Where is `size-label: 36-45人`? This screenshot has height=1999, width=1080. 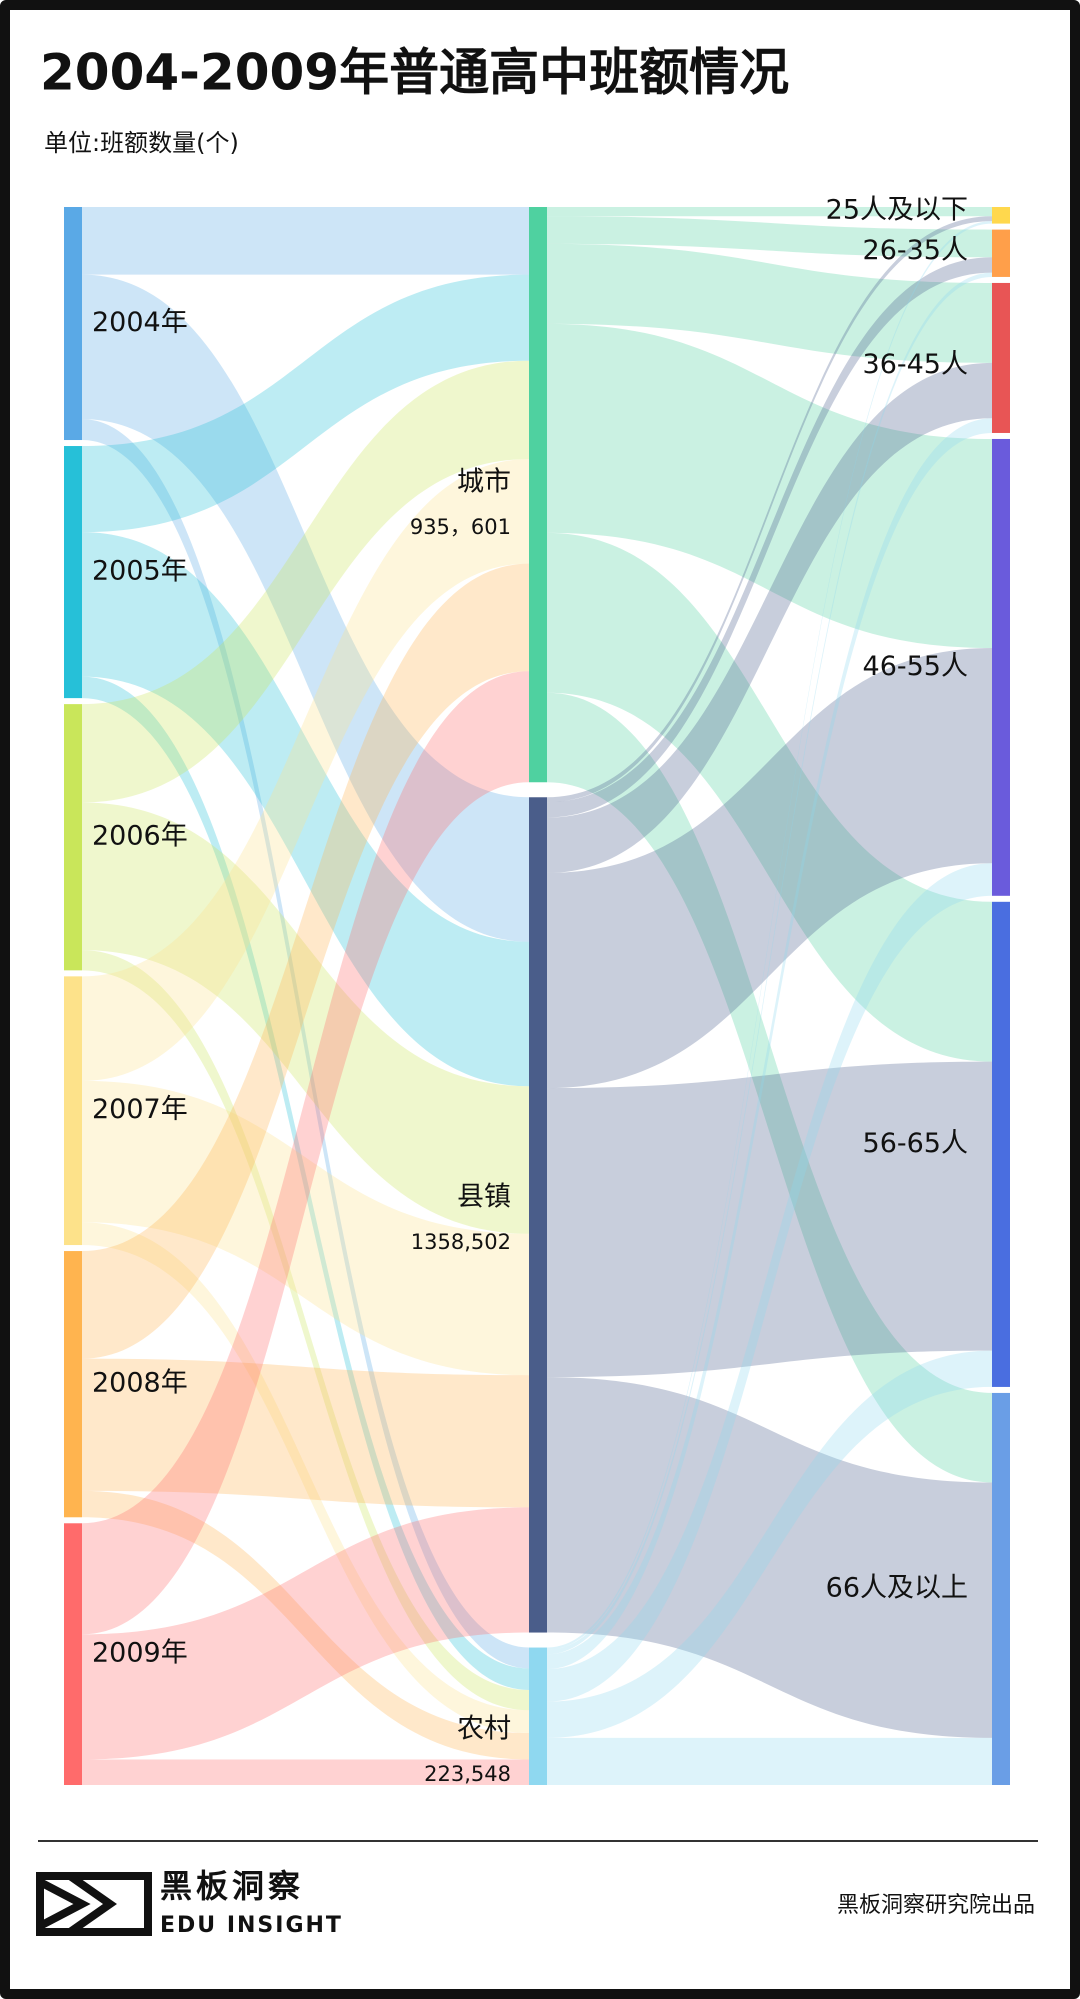 size-label: 36-45人 is located at coordinates (915, 364).